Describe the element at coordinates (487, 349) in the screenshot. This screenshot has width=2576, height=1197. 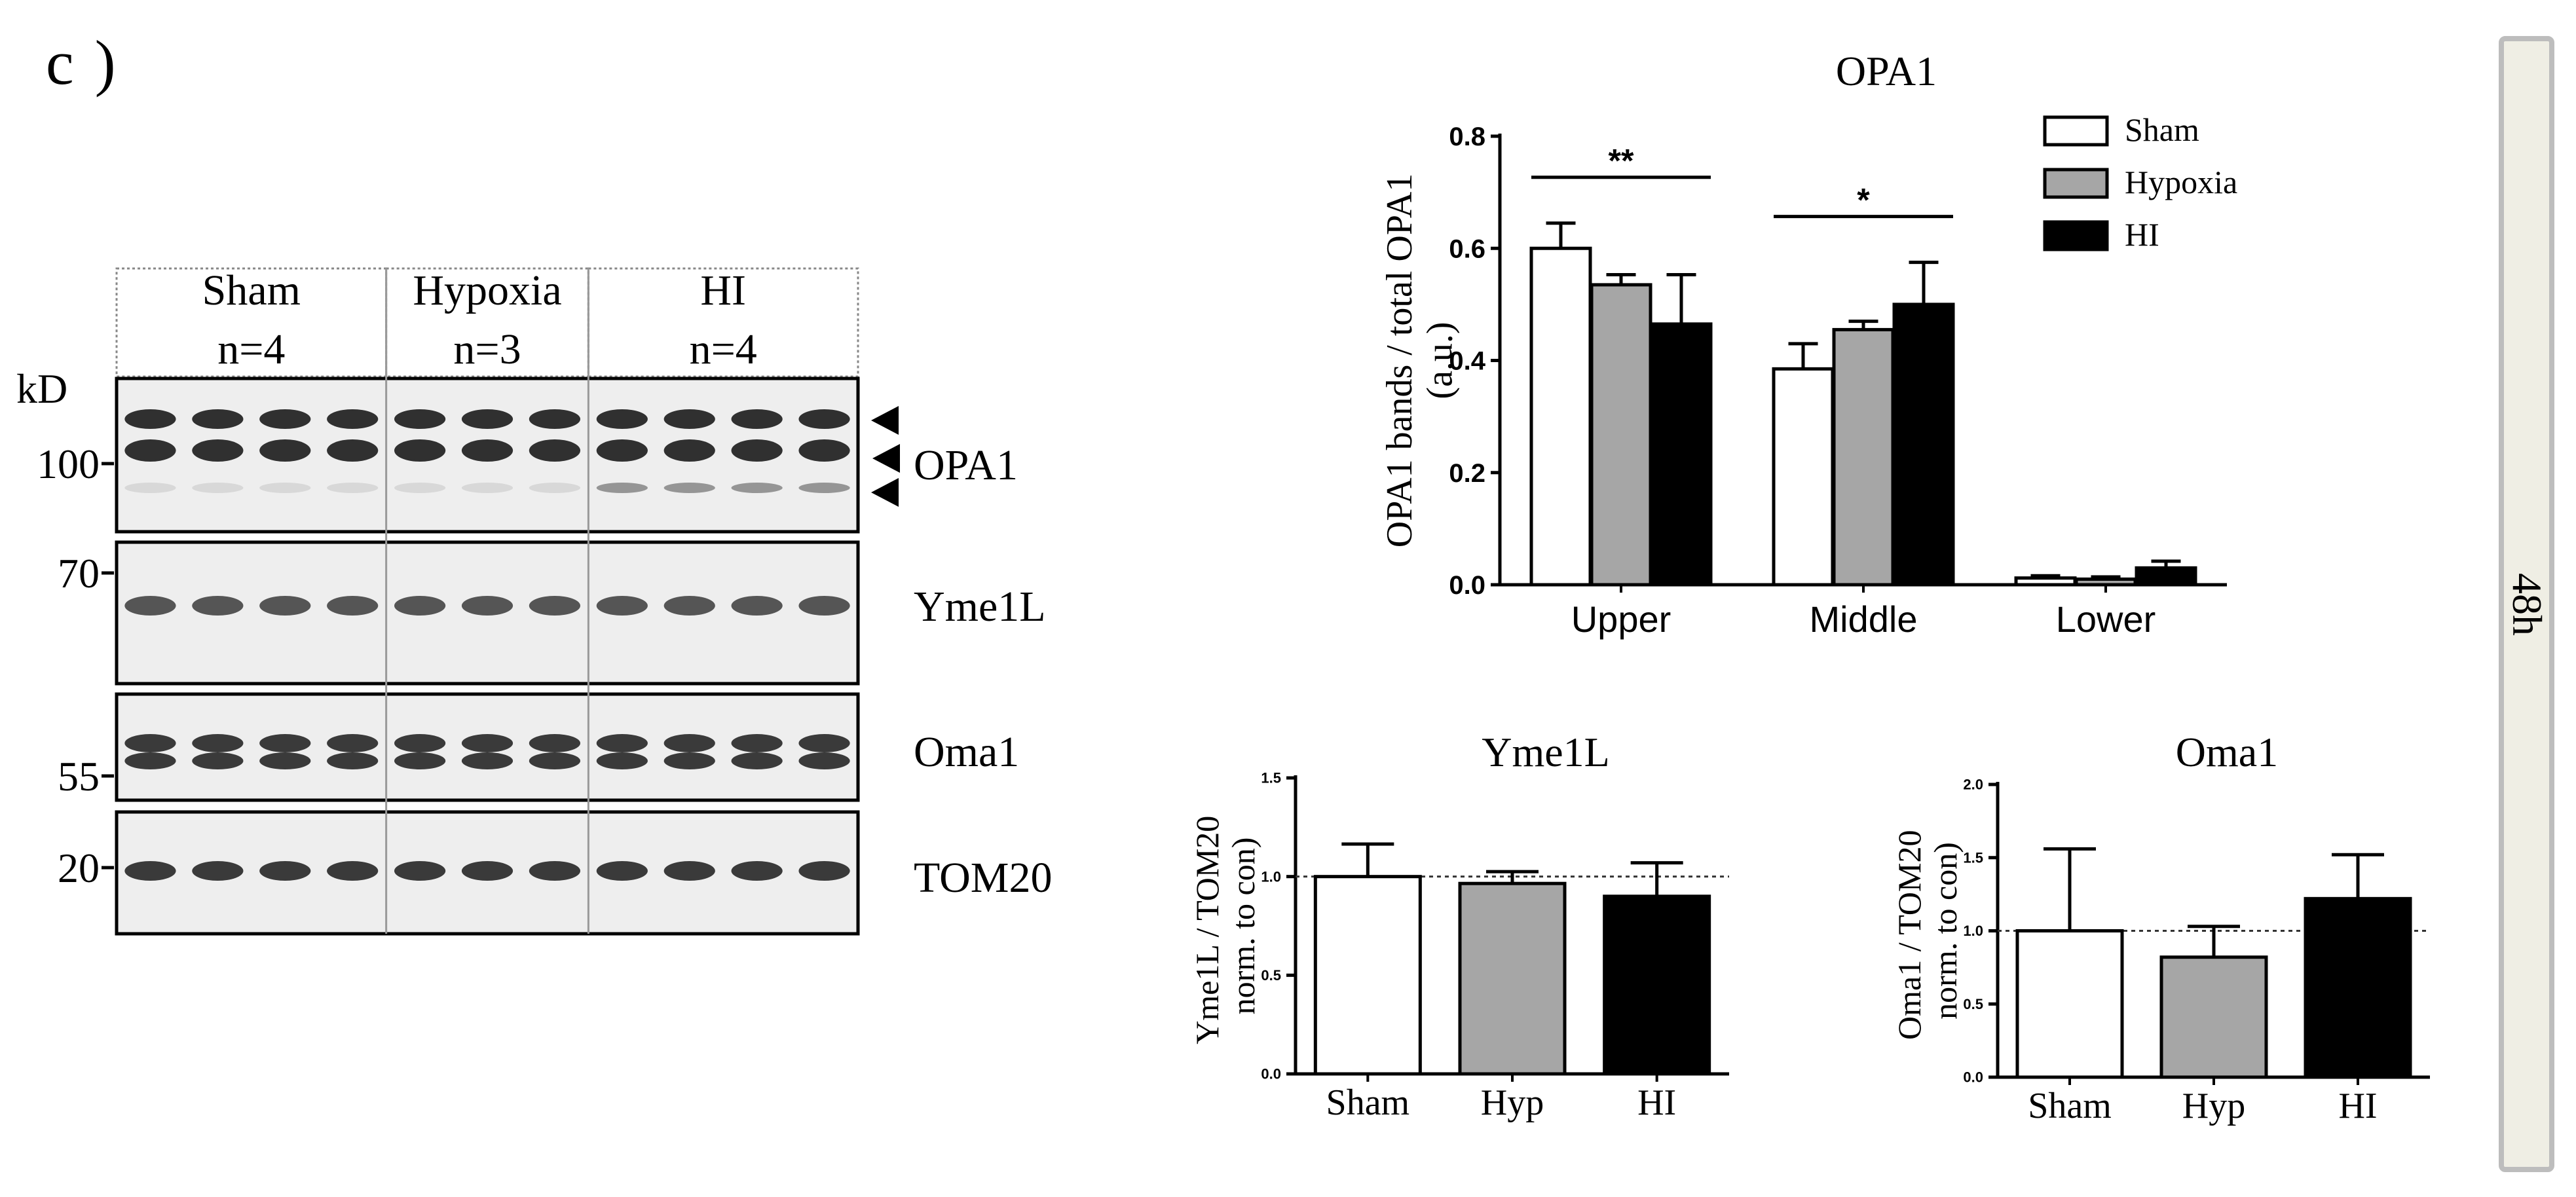
I see `group-n-label: n=3` at that location.